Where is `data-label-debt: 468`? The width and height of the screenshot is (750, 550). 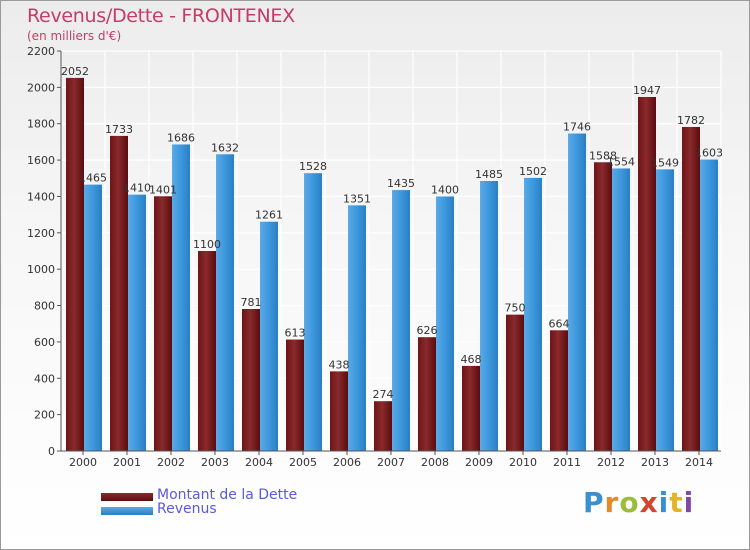
data-label-debt: 468 is located at coordinates (471, 359).